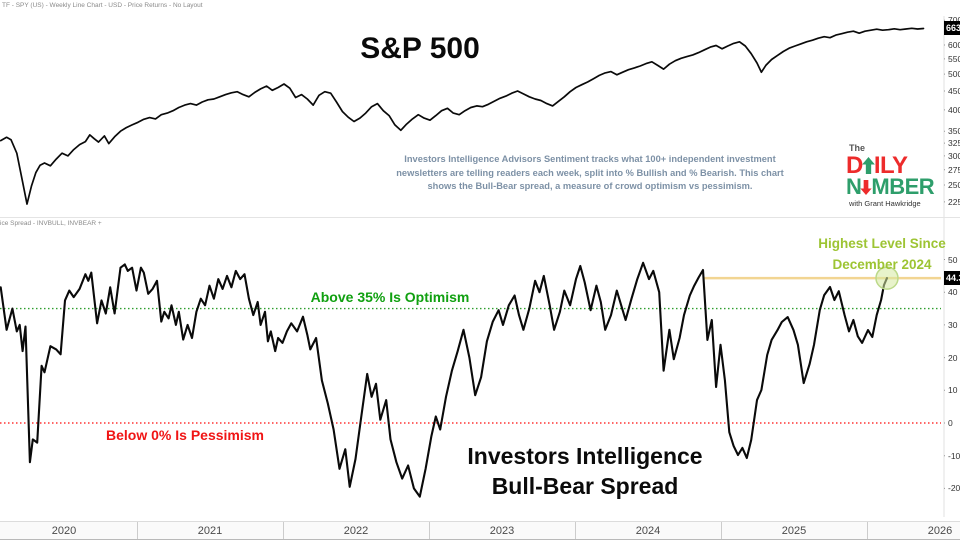  Describe the element at coordinates (954, 131) in the screenshot. I see `y-axis-label: 350` at that location.